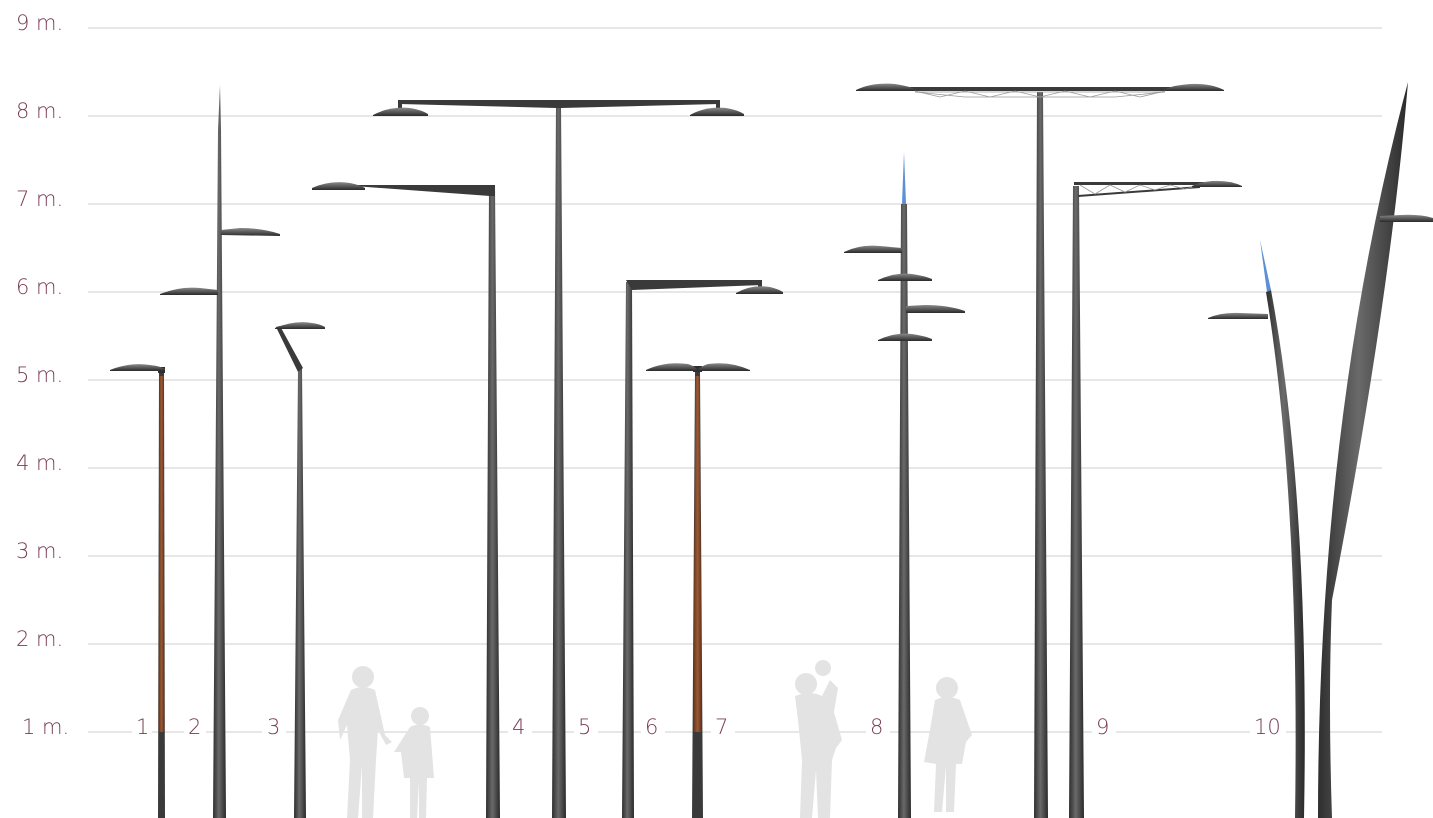 Image resolution: width=1433 pixels, height=818 pixels. What do you see at coordinates (39, 639) in the screenshot?
I see `height-label-2m: 2 m.` at bounding box center [39, 639].